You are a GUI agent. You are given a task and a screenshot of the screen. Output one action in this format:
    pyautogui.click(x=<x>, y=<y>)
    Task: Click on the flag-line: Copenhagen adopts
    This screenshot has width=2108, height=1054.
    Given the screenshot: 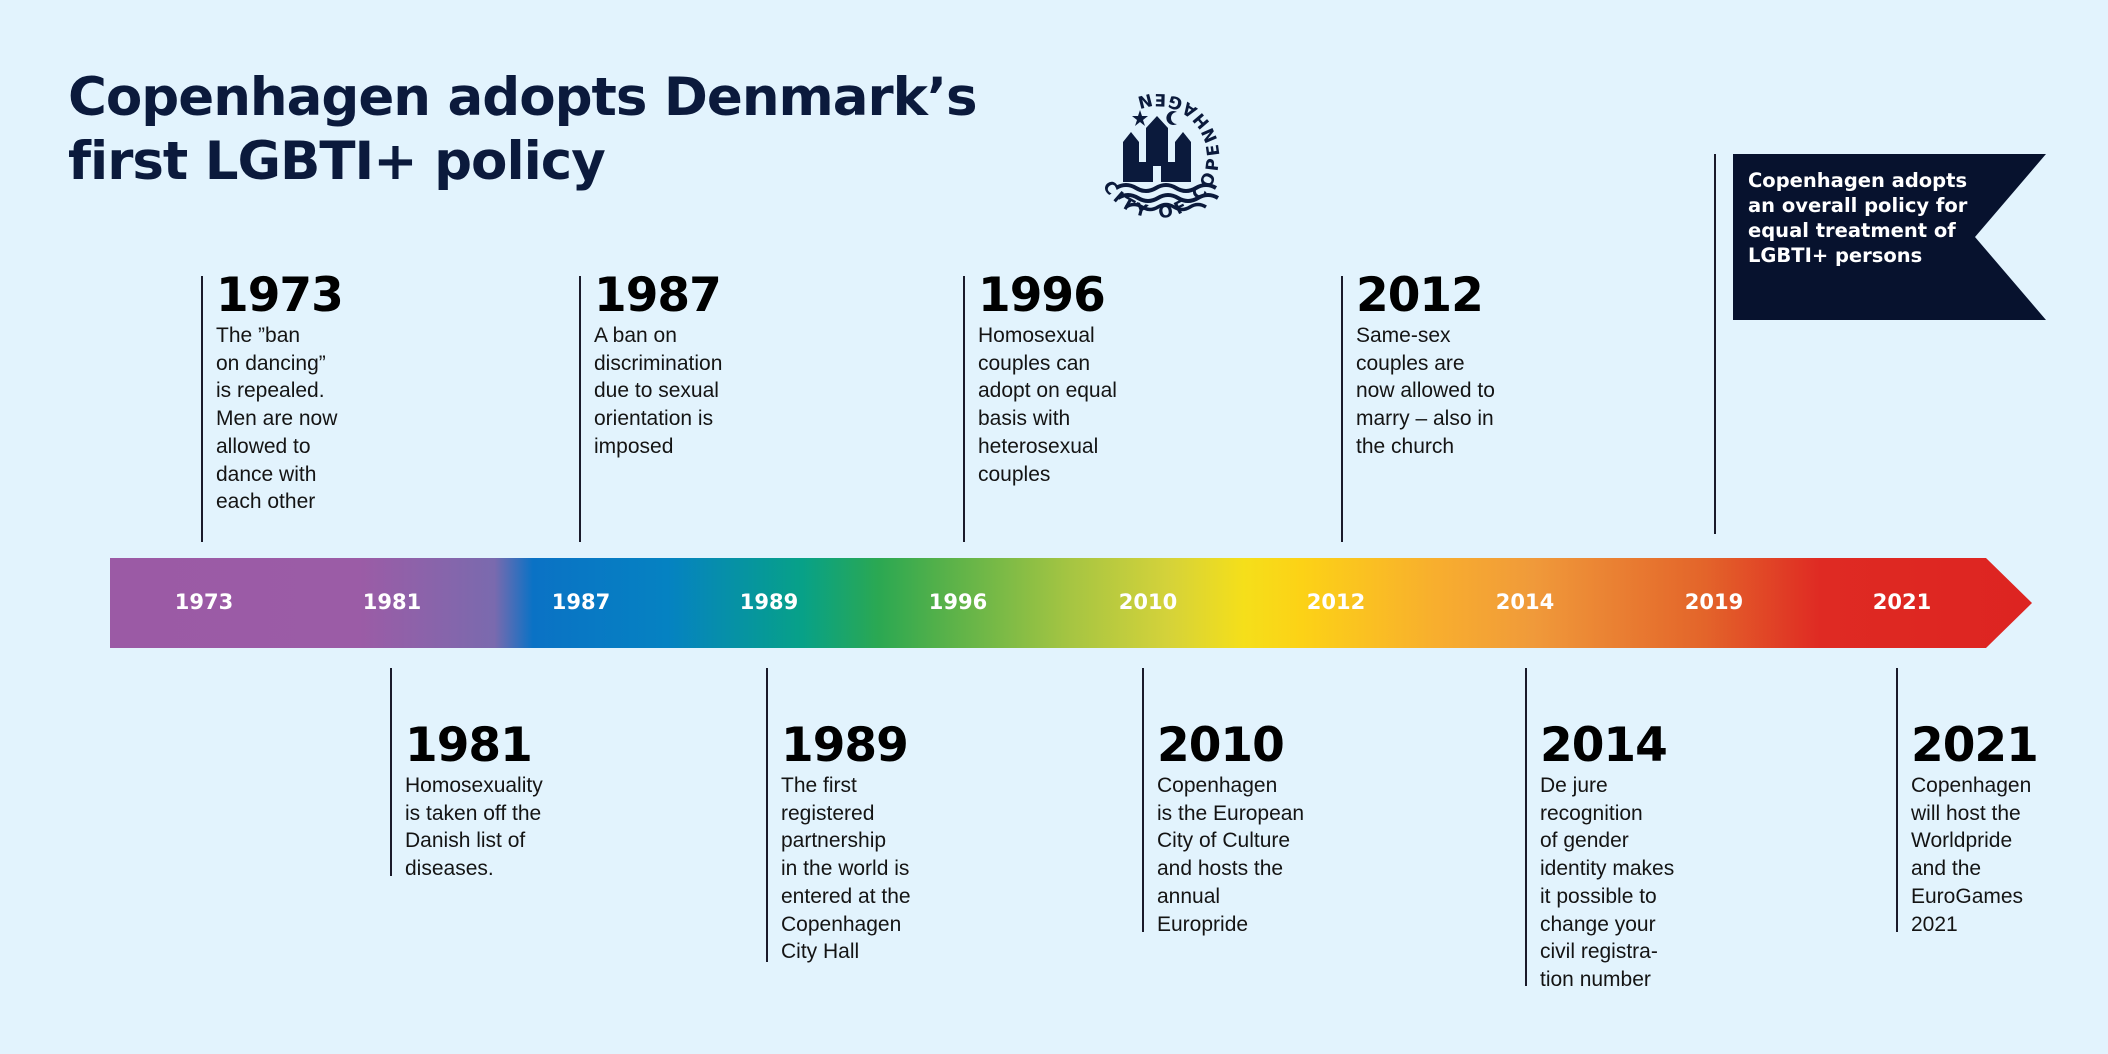 What is the action you would take?
    pyautogui.click(x=1858, y=180)
    